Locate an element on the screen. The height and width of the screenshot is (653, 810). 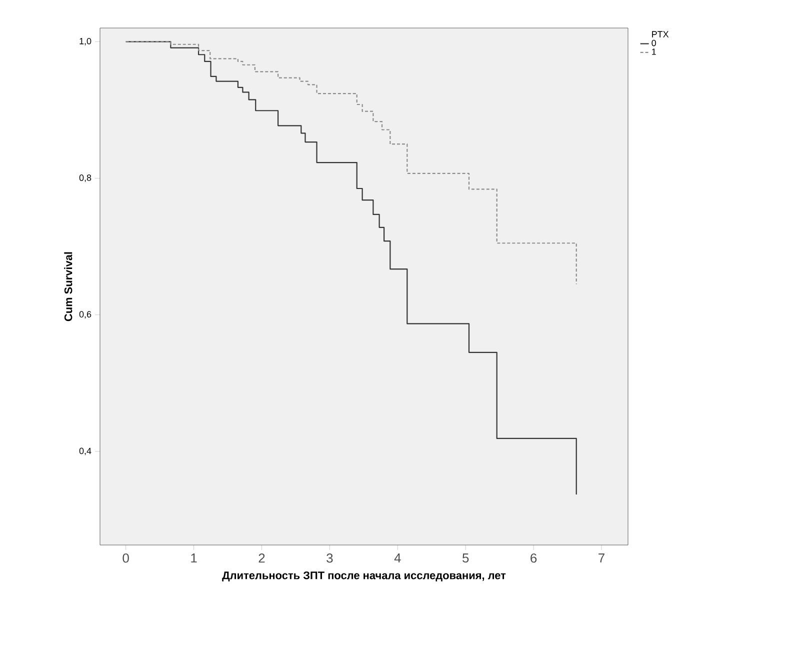
x-tick-label: 4 is located at coordinates (397, 558).